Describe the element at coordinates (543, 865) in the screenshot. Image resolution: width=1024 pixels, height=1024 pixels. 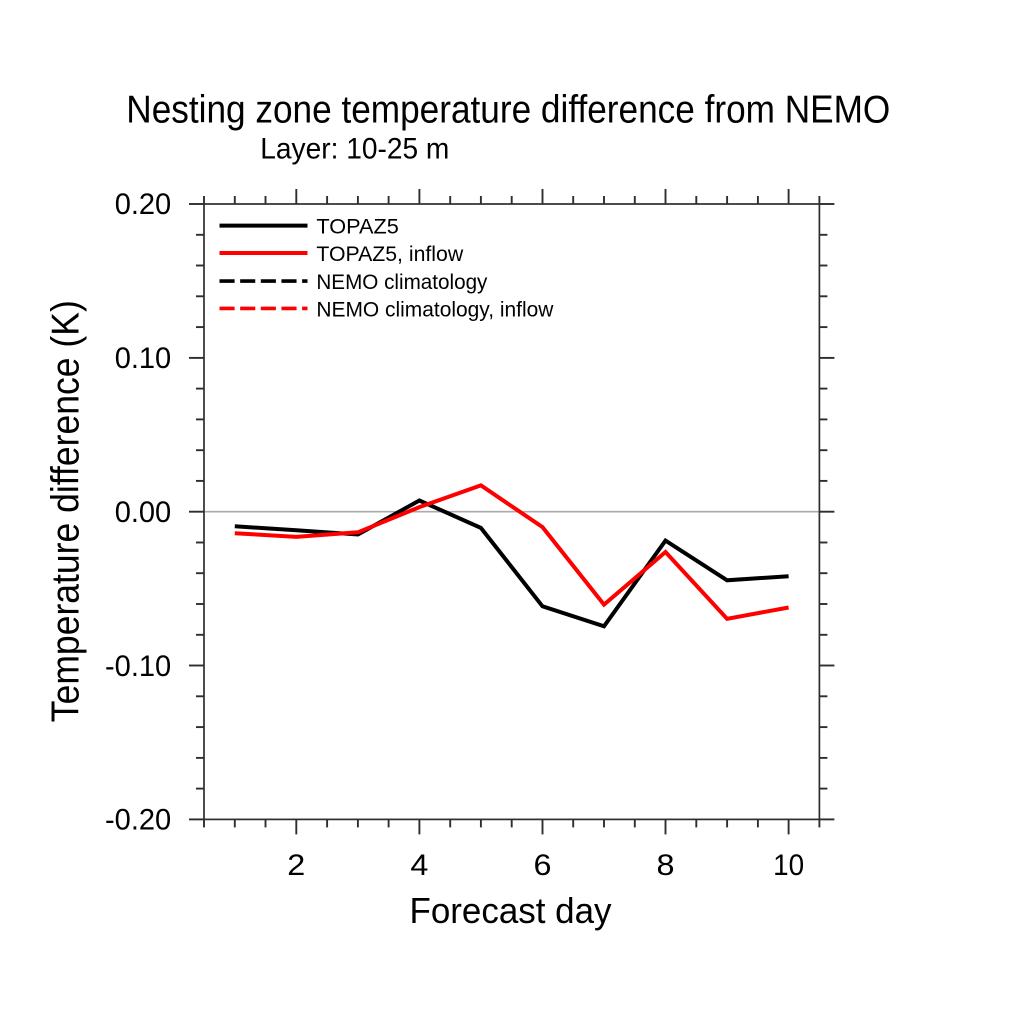
I see `svg-text: 6` at that location.